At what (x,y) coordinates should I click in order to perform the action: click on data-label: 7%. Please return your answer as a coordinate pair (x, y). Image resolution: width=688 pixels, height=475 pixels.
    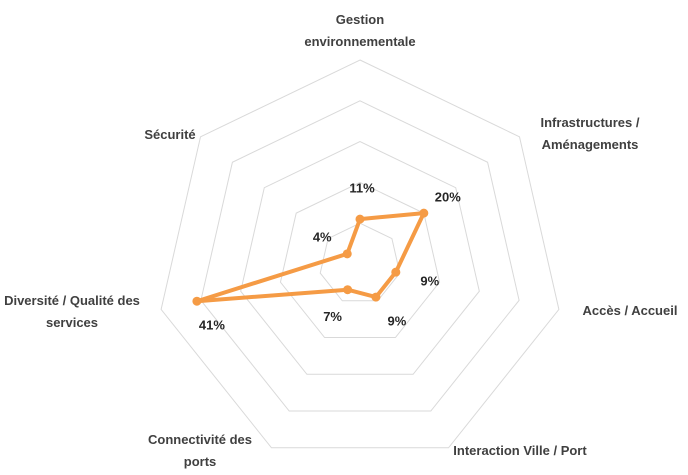
    Looking at the image, I should click on (332, 316).